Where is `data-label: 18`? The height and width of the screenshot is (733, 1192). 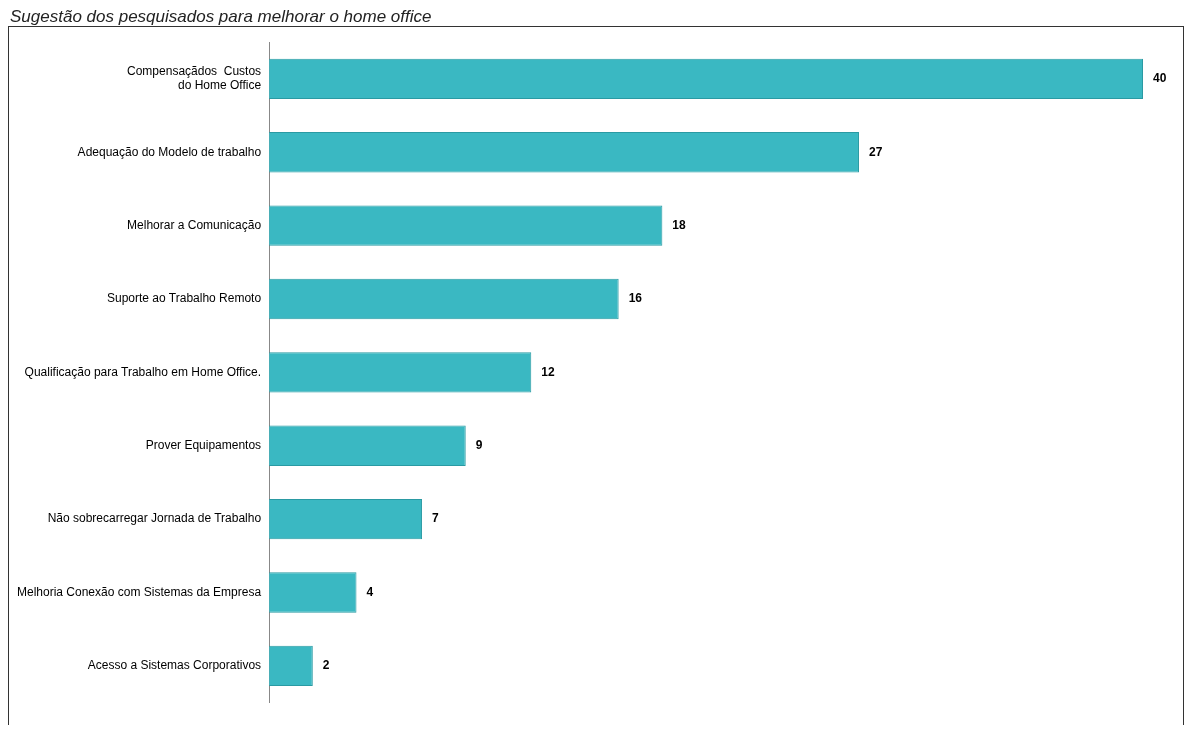
data-label: 18 is located at coordinates (679, 224).